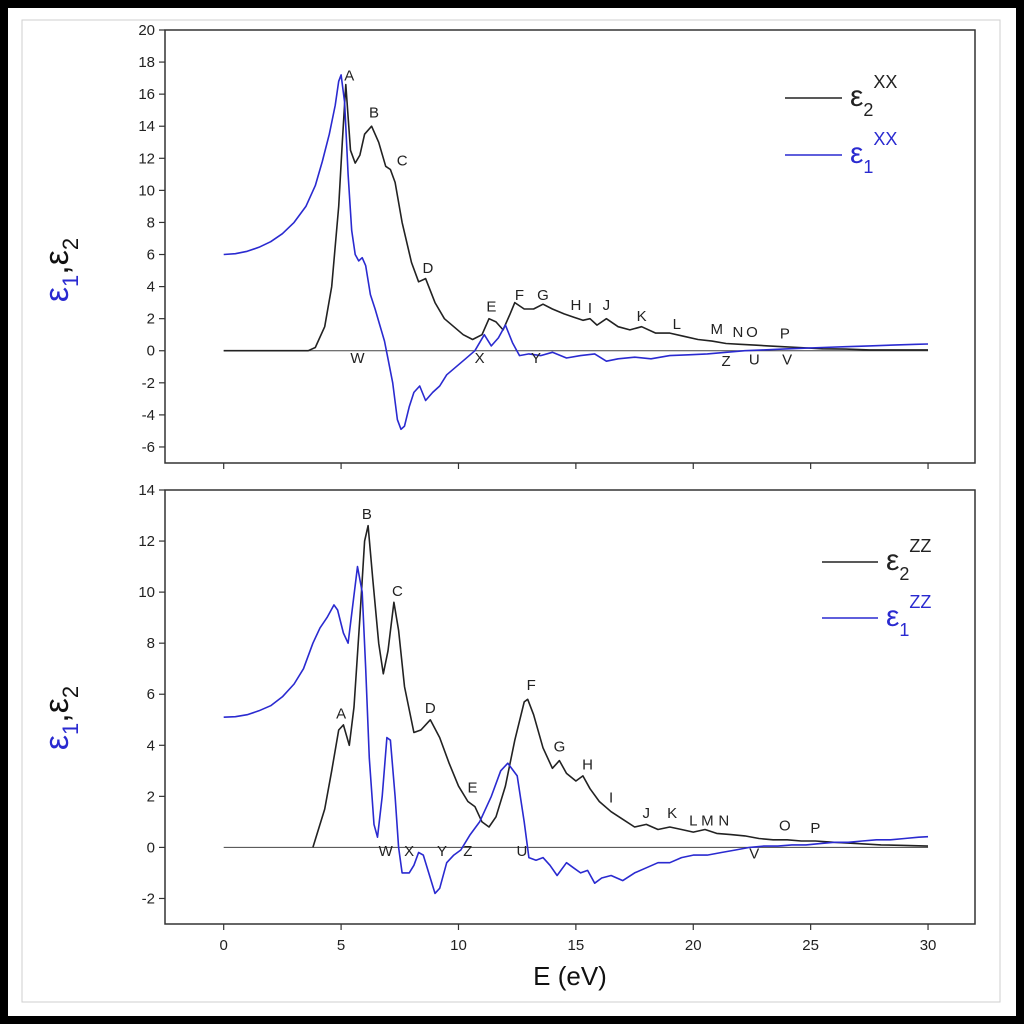  I want to click on x-axis-title: E (eV), so click(570, 976).